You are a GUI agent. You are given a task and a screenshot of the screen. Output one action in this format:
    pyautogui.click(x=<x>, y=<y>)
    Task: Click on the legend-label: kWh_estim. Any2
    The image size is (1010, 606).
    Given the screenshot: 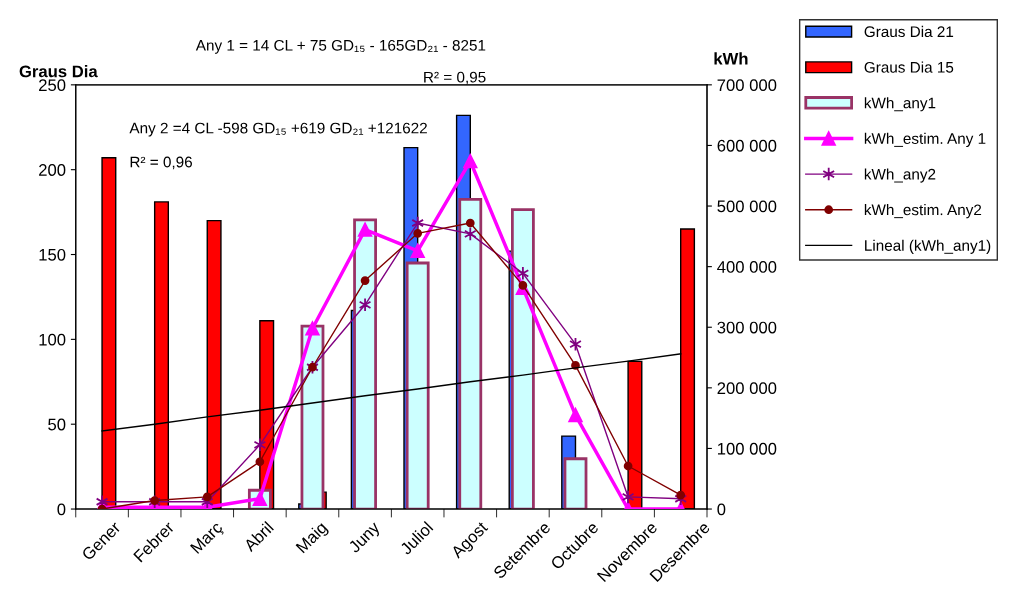 What is the action you would take?
    pyautogui.click(x=923, y=211)
    